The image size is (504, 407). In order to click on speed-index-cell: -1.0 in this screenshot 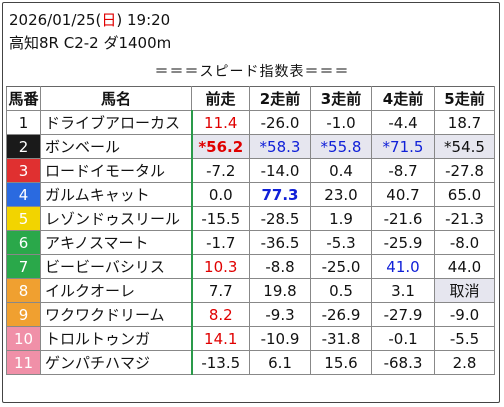, I will do `click(341, 122)`.